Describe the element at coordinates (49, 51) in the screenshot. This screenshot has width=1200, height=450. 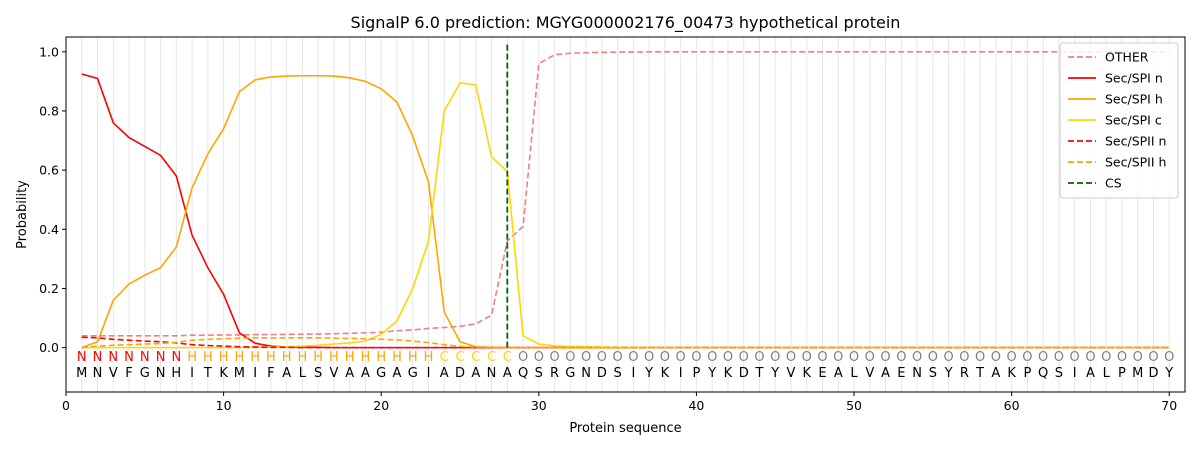
I see `y-tick-label: 1.0` at that location.